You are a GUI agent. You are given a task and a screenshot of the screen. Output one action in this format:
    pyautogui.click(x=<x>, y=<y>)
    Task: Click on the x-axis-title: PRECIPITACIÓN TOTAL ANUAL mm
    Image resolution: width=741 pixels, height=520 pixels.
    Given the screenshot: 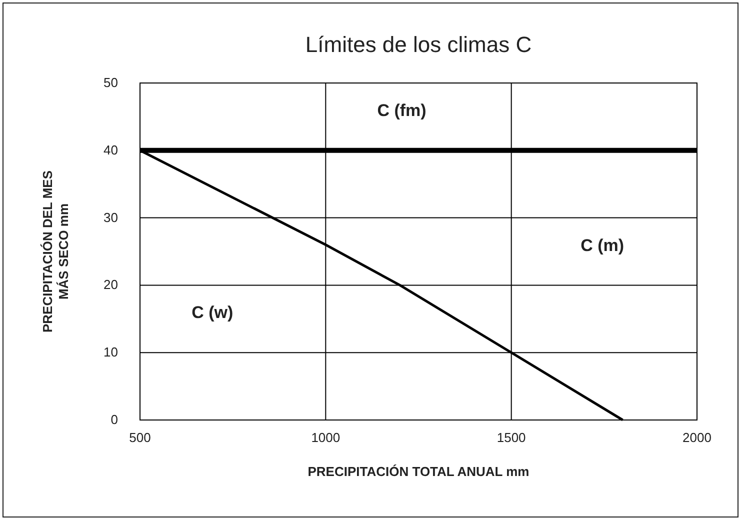 What is the action you would take?
    pyautogui.click(x=419, y=471)
    